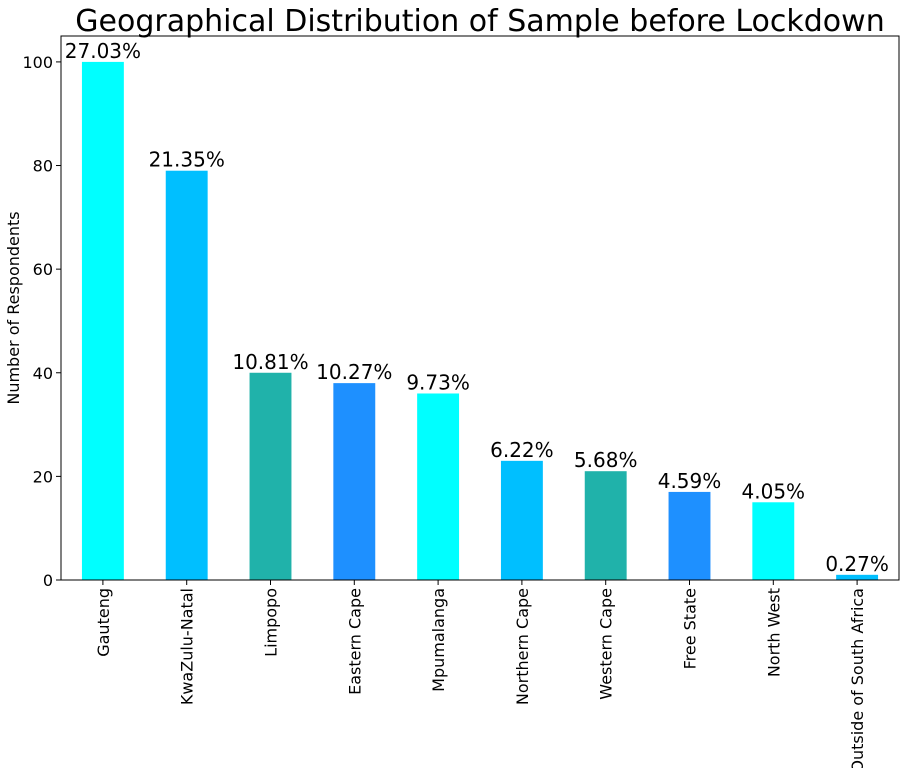 This screenshot has height=768, width=905. What do you see at coordinates (438, 382) in the screenshot?
I see `data-label: 9.73%` at bounding box center [438, 382].